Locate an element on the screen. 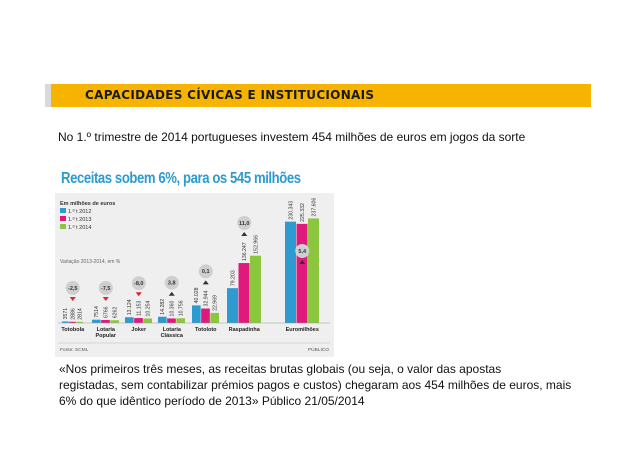 This screenshot has height=451, width=638. variation-value: -7,5 is located at coordinates (105, 289).